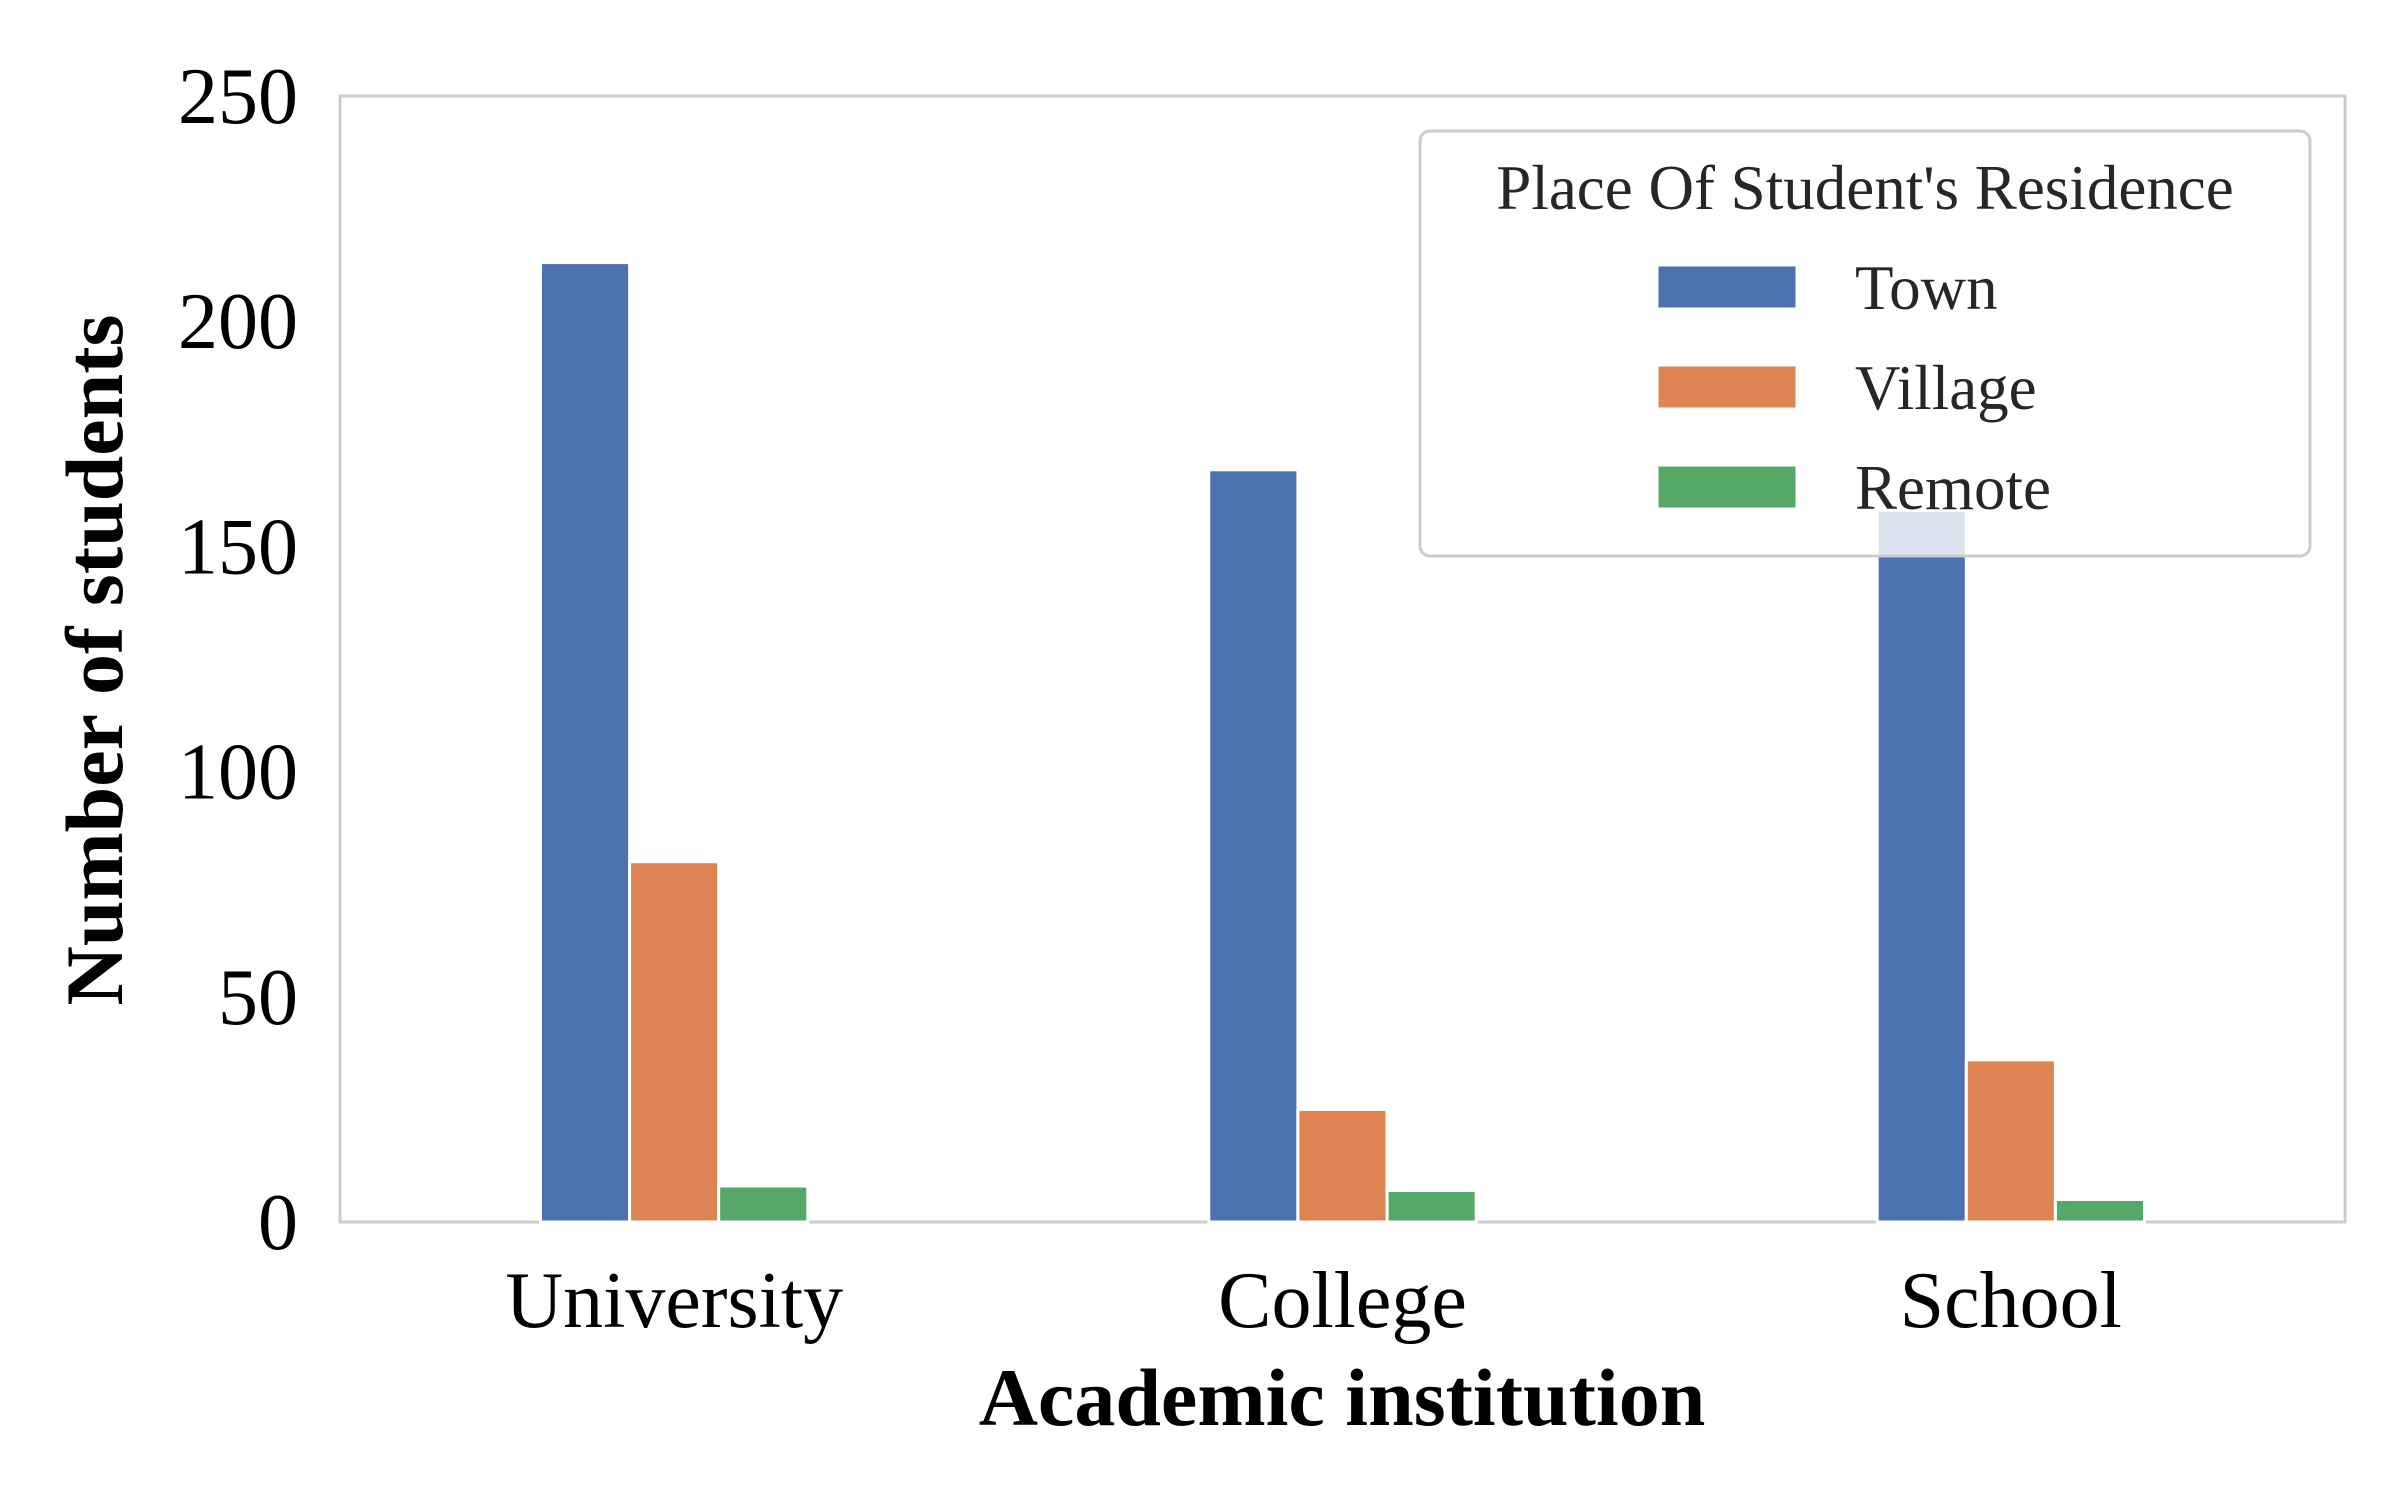  What do you see at coordinates (1727, 287) in the screenshot?
I see `legend-swatch-town` at bounding box center [1727, 287].